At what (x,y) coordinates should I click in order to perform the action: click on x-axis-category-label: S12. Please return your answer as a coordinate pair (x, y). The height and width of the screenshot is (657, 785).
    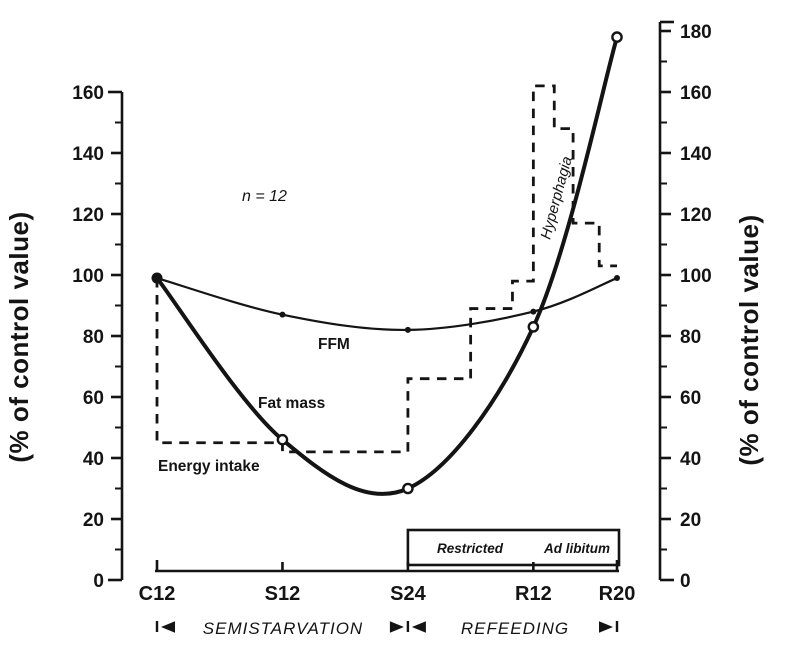
    Looking at the image, I should click on (283, 594).